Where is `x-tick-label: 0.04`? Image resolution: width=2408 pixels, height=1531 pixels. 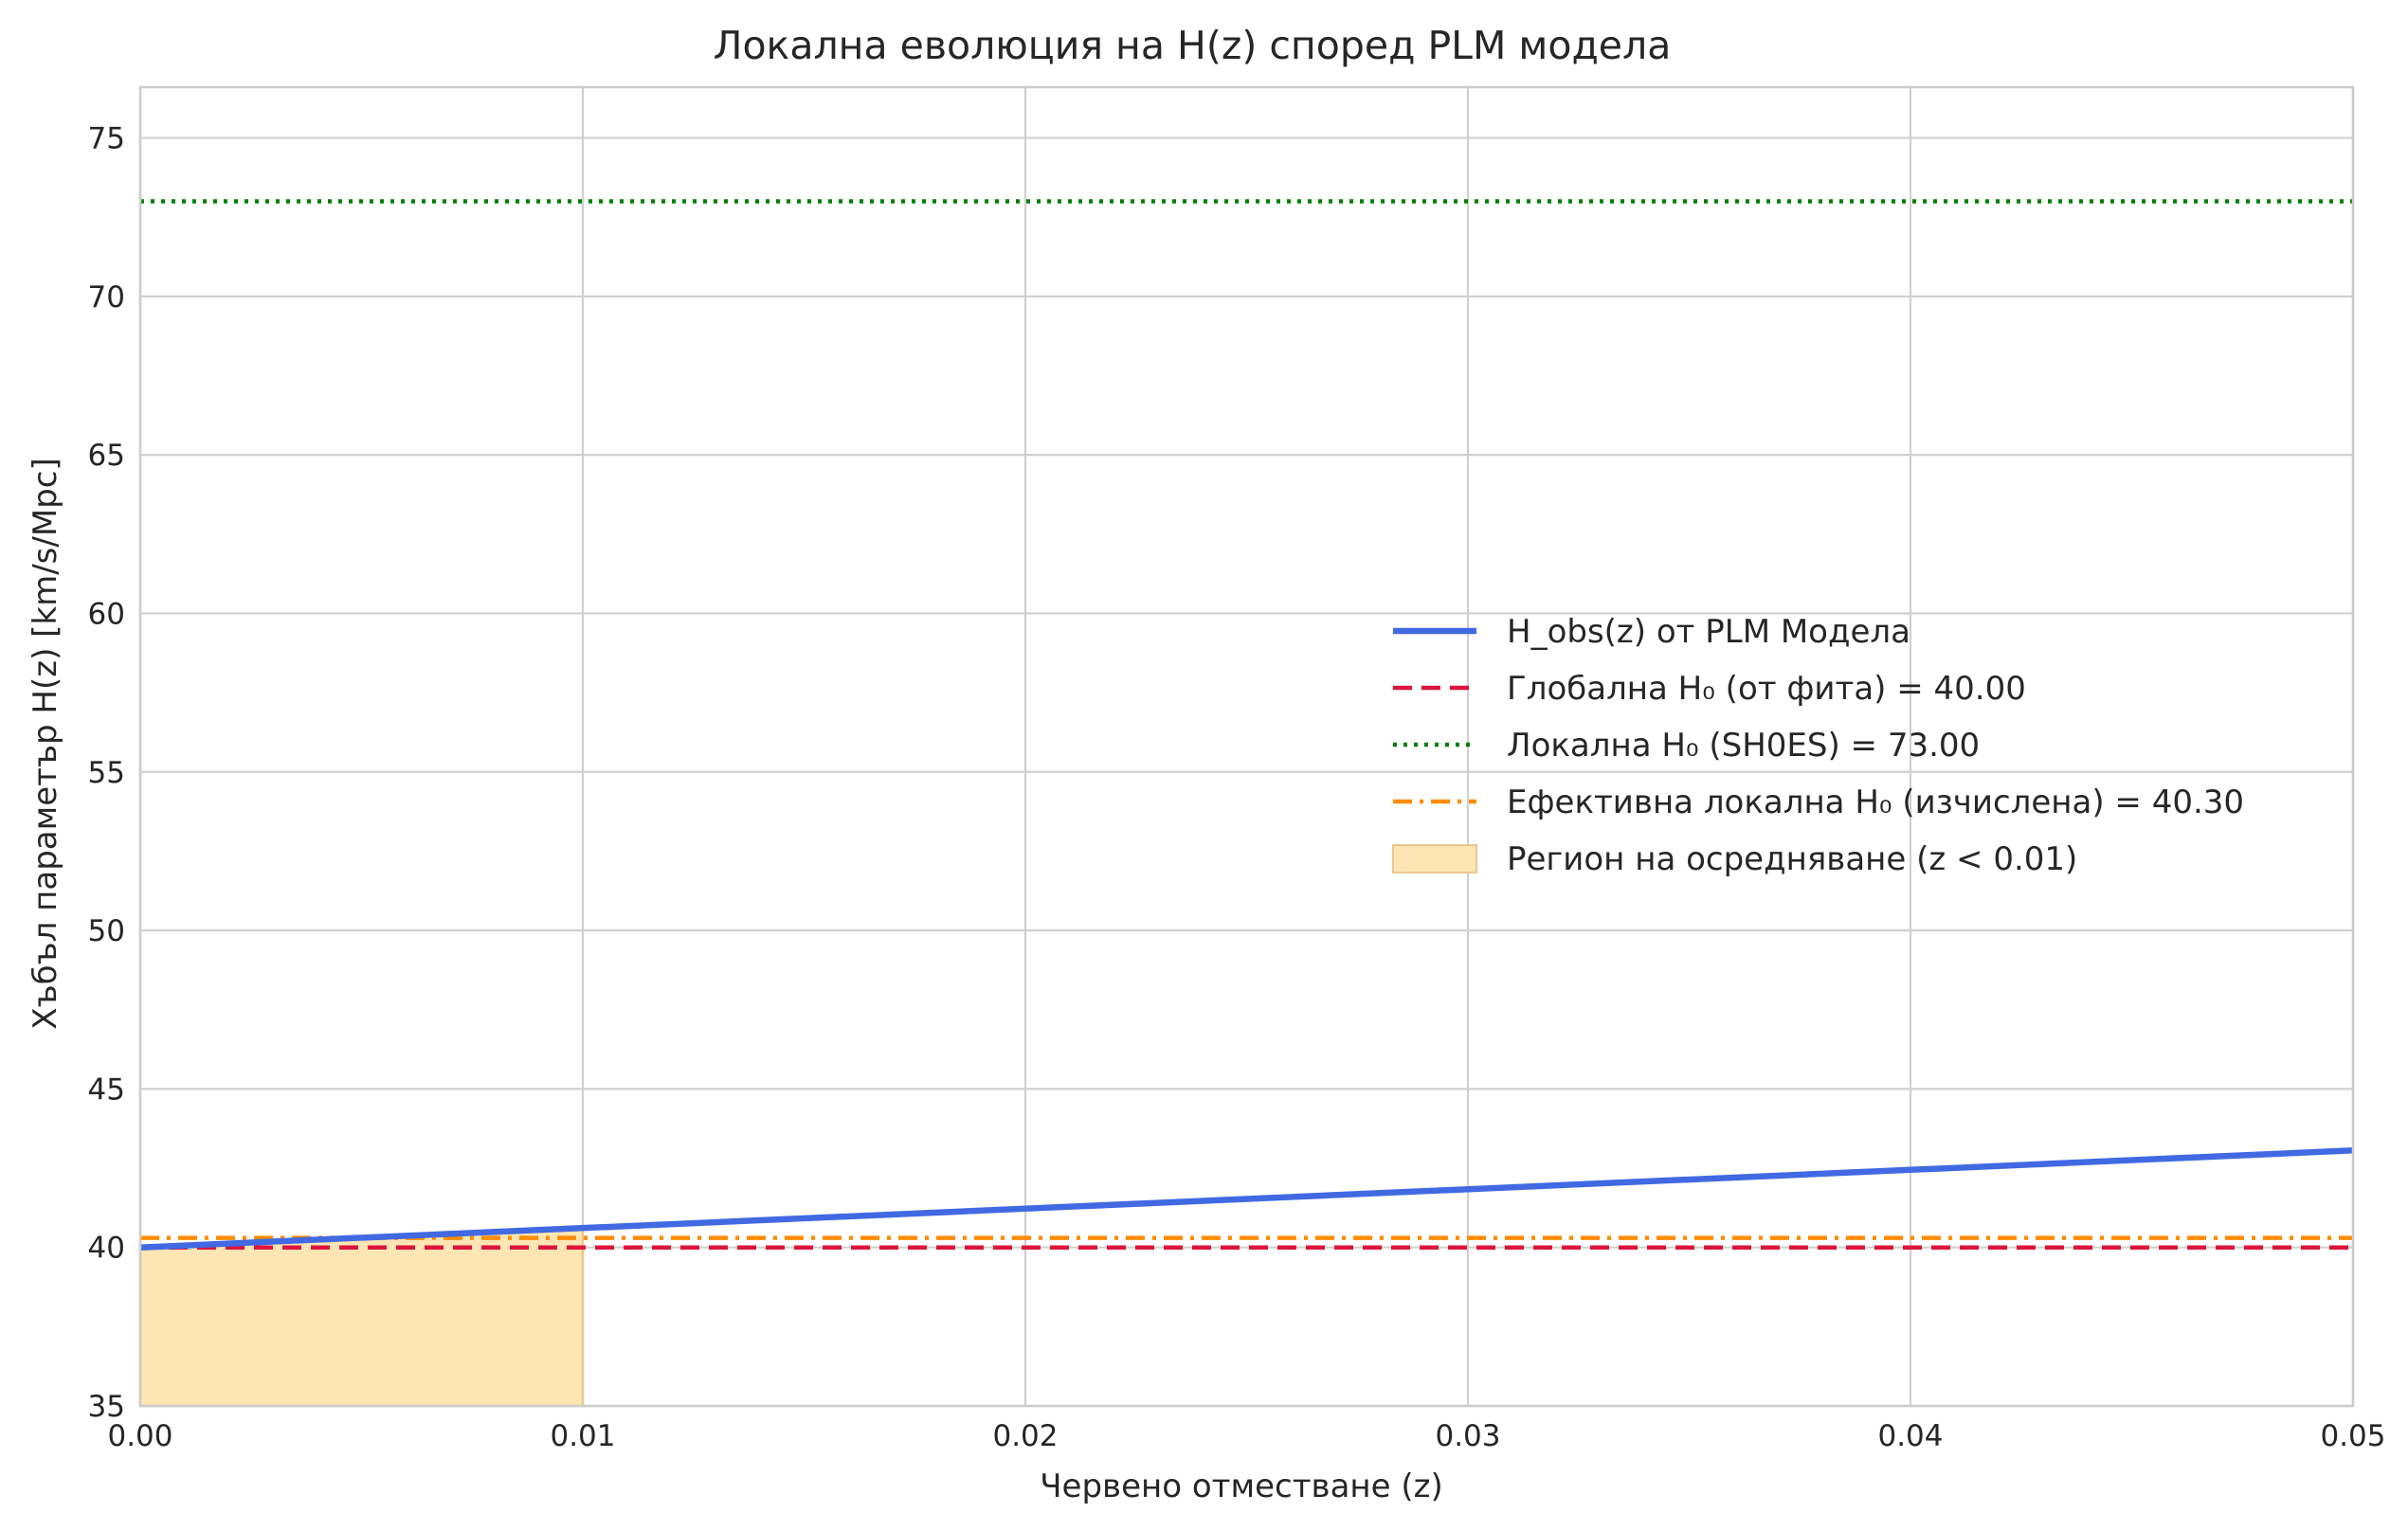 x-tick-label: 0.04 is located at coordinates (1910, 1436).